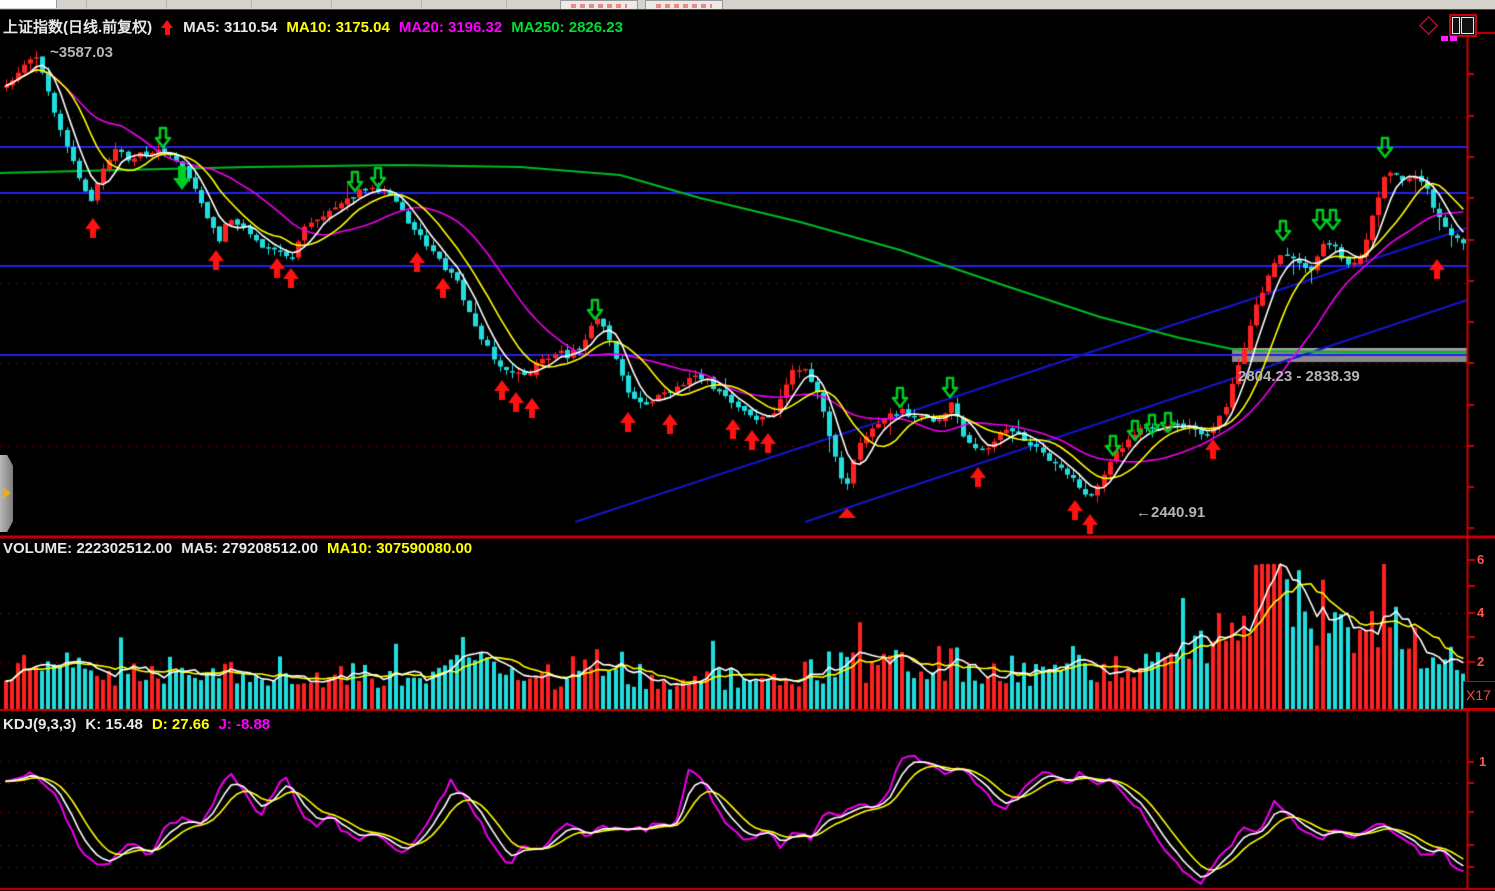 The image size is (1495, 891). Describe the element at coordinates (1171, 512) in the screenshot. I see `low-price-annotation: ←2440.91` at that location.